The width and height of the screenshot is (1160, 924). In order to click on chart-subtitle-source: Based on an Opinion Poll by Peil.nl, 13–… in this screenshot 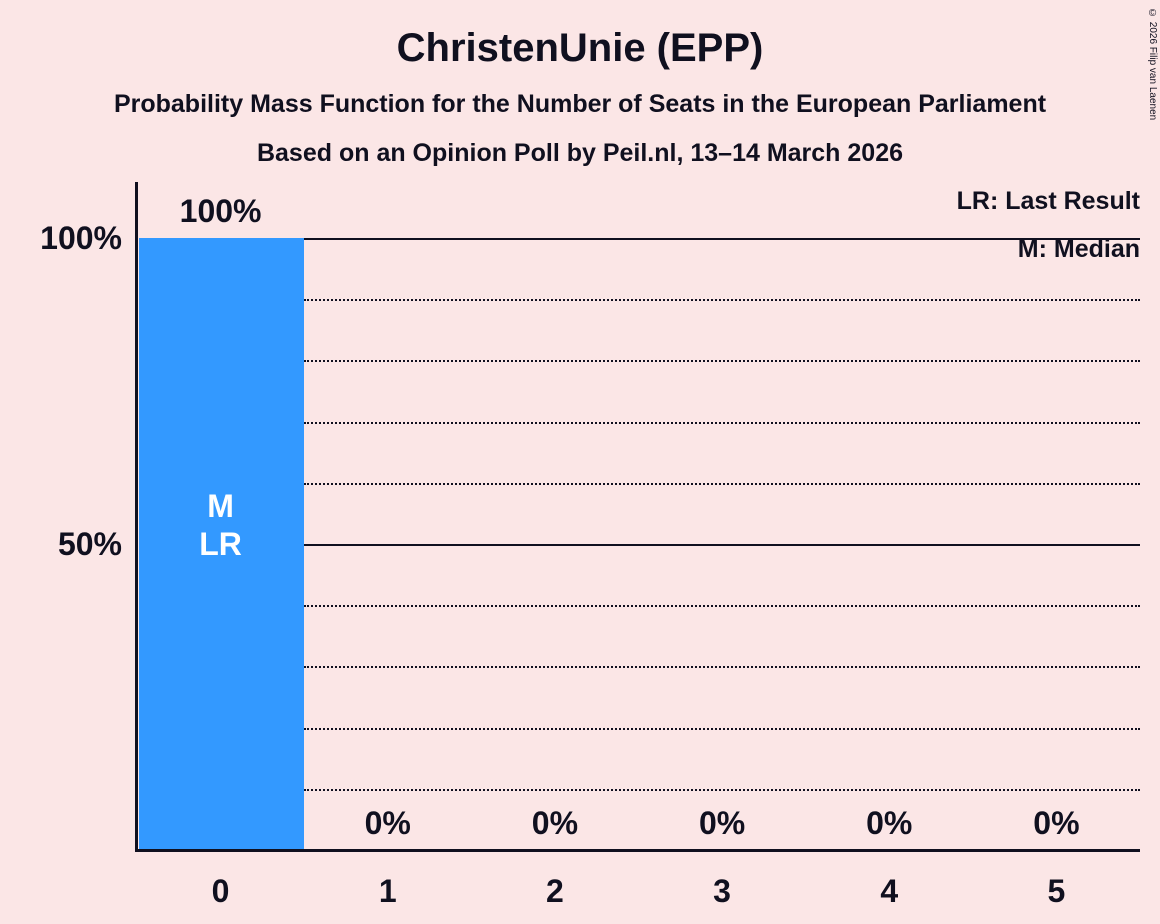, I will do `click(580, 153)`.